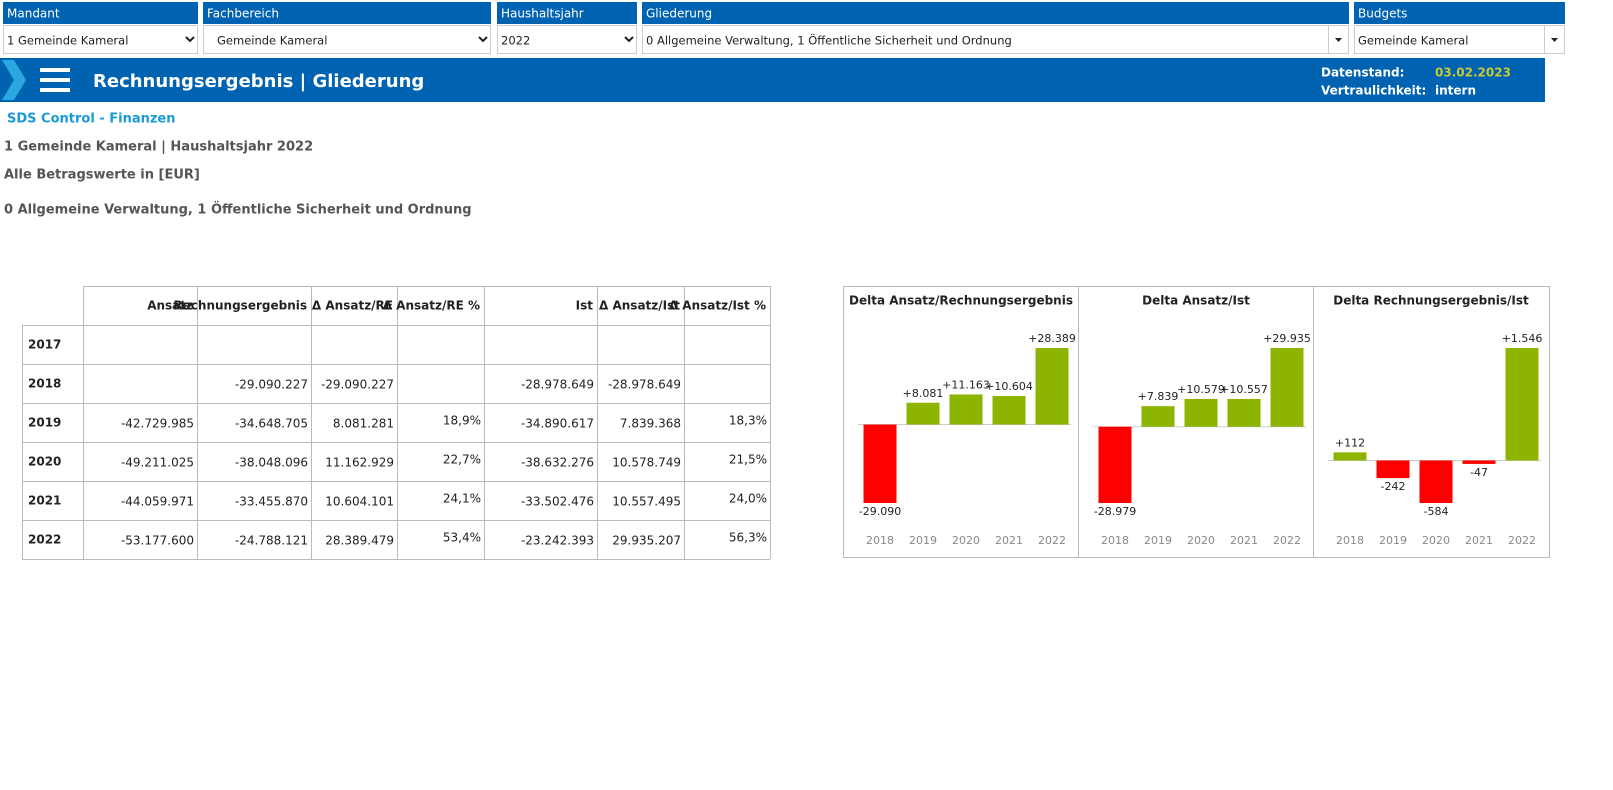 This screenshot has height=790, width=1613. Describe the element at coordinates (748, 538) in the screenshot. I see `table-cell: 56,3%` at that location.